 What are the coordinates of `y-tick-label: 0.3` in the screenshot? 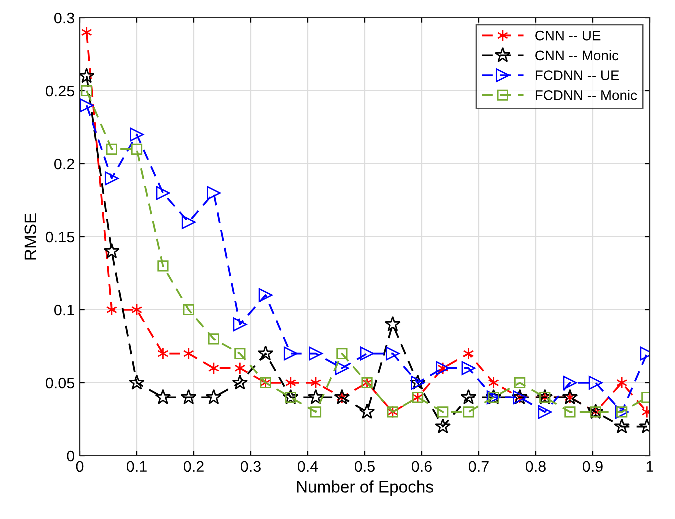 It's located at (64, 18).